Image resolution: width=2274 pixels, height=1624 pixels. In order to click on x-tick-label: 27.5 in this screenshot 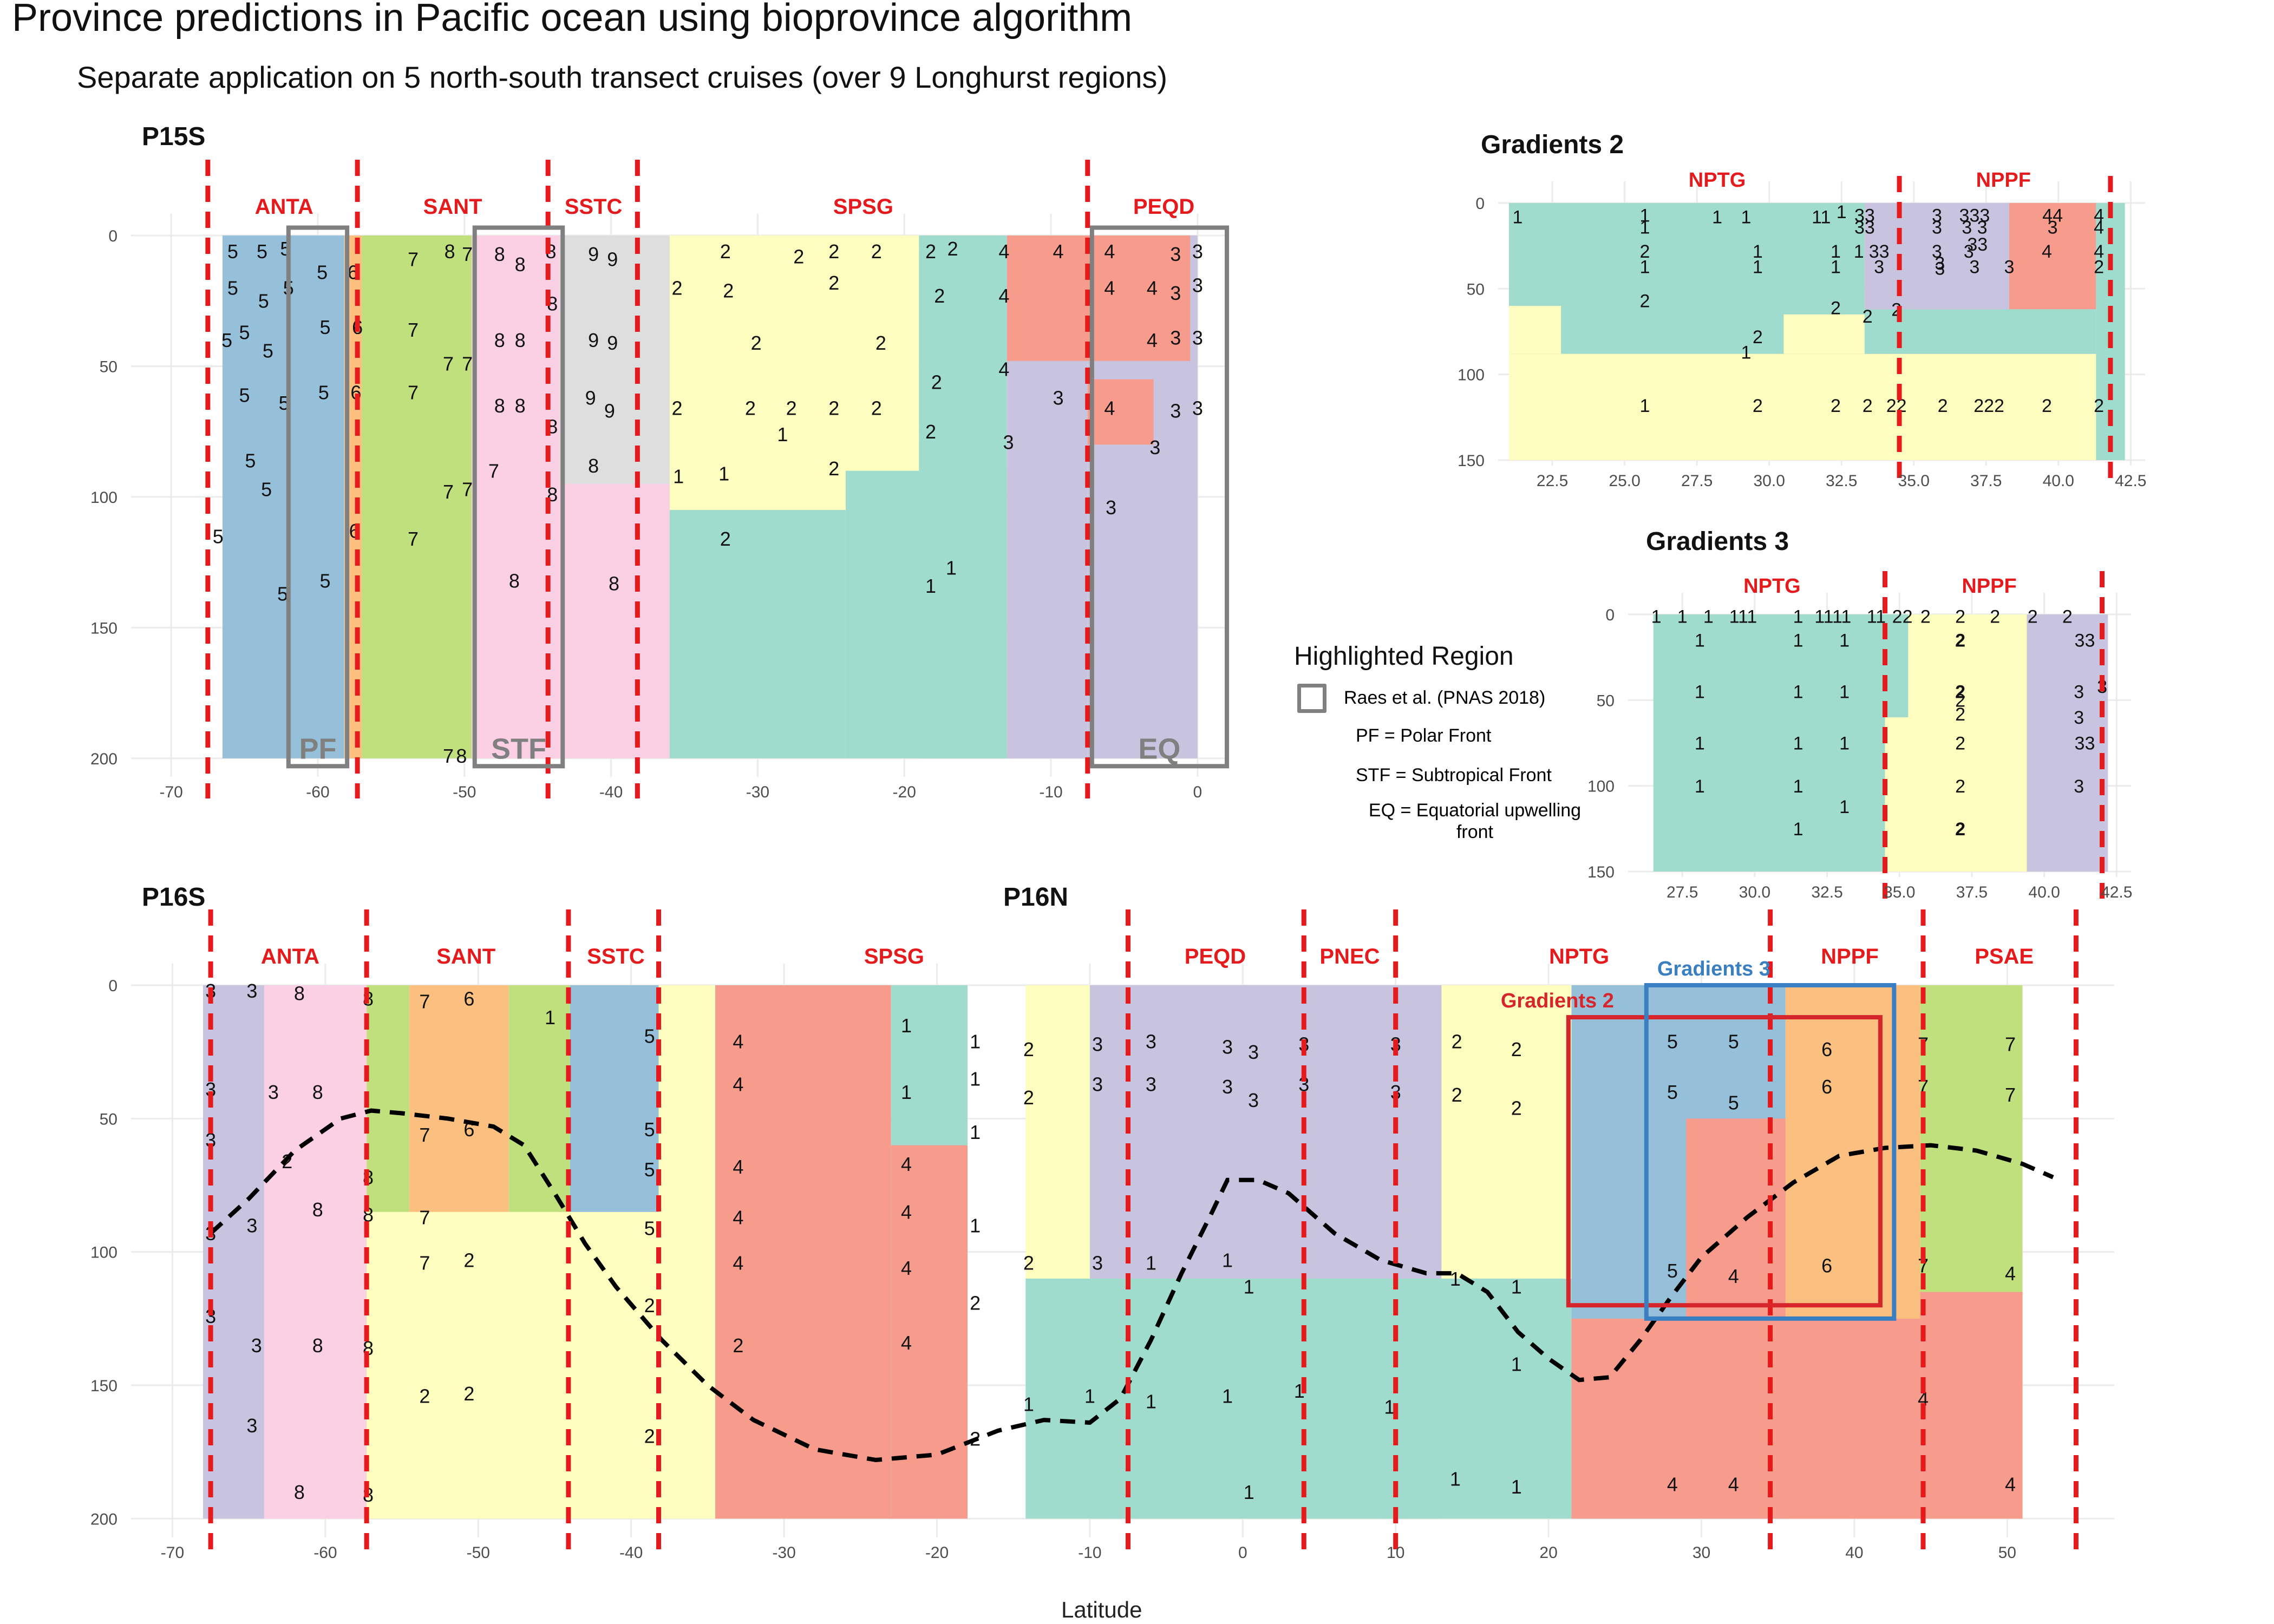, I will do `click(1697, 481)`.